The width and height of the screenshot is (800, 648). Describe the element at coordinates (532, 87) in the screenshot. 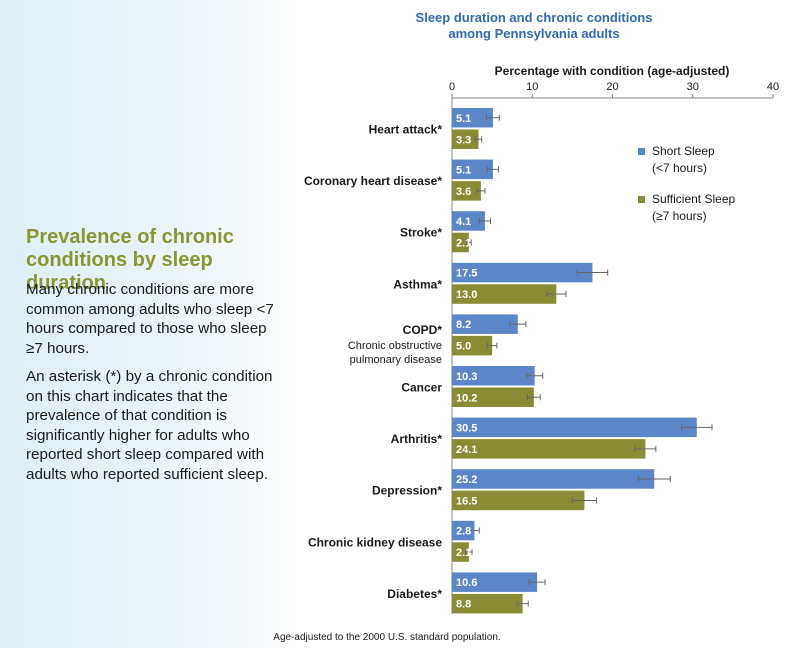

I see `x-tick-label: 10` at that location.